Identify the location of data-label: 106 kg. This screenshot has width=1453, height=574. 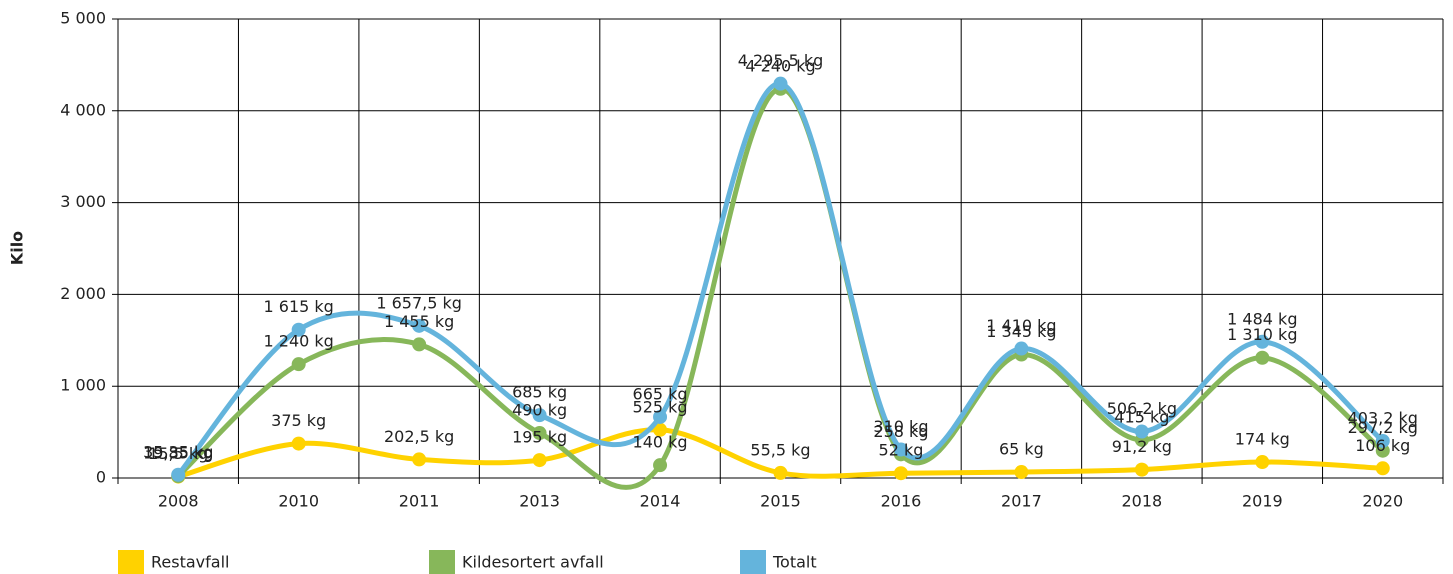
(1382, 445).